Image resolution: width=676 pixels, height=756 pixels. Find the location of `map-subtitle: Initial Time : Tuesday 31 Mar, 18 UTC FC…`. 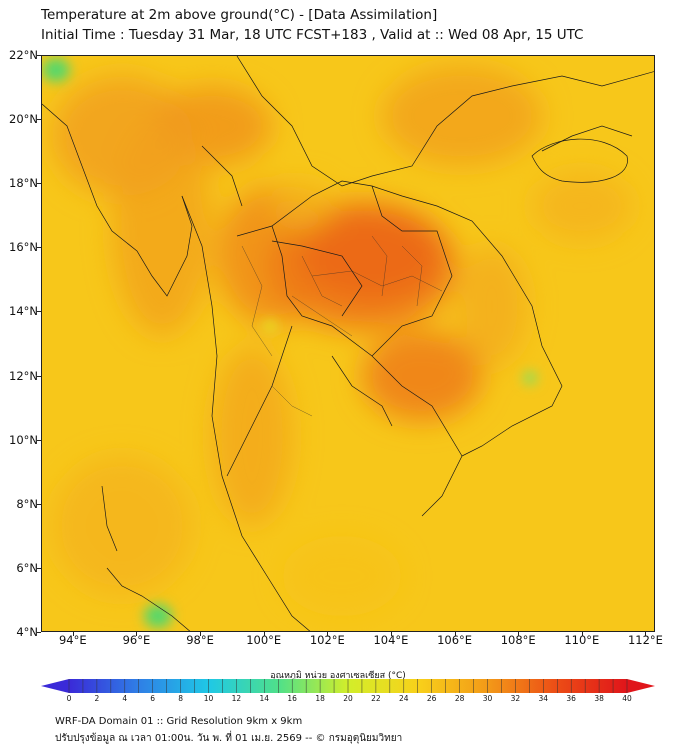

map-subtitle: Initial Time : Tuesday 31 Mar, 18 UTC FC… is located at coordinates (312, 35).